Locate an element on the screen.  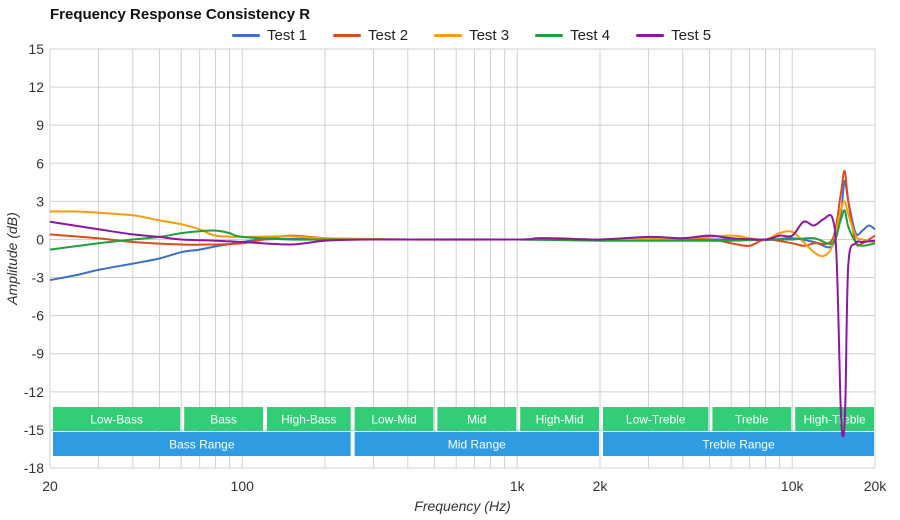
y-tick-label: 9 is located at coordinates (40, 125).